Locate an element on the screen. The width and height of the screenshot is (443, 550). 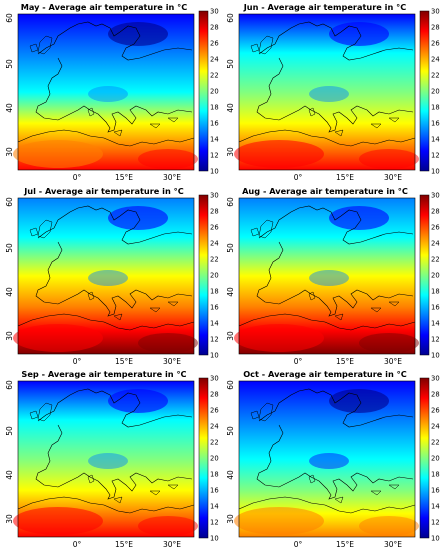
panel-title: Jul - Average air temperature in °C is located at coordinates (103, 191).